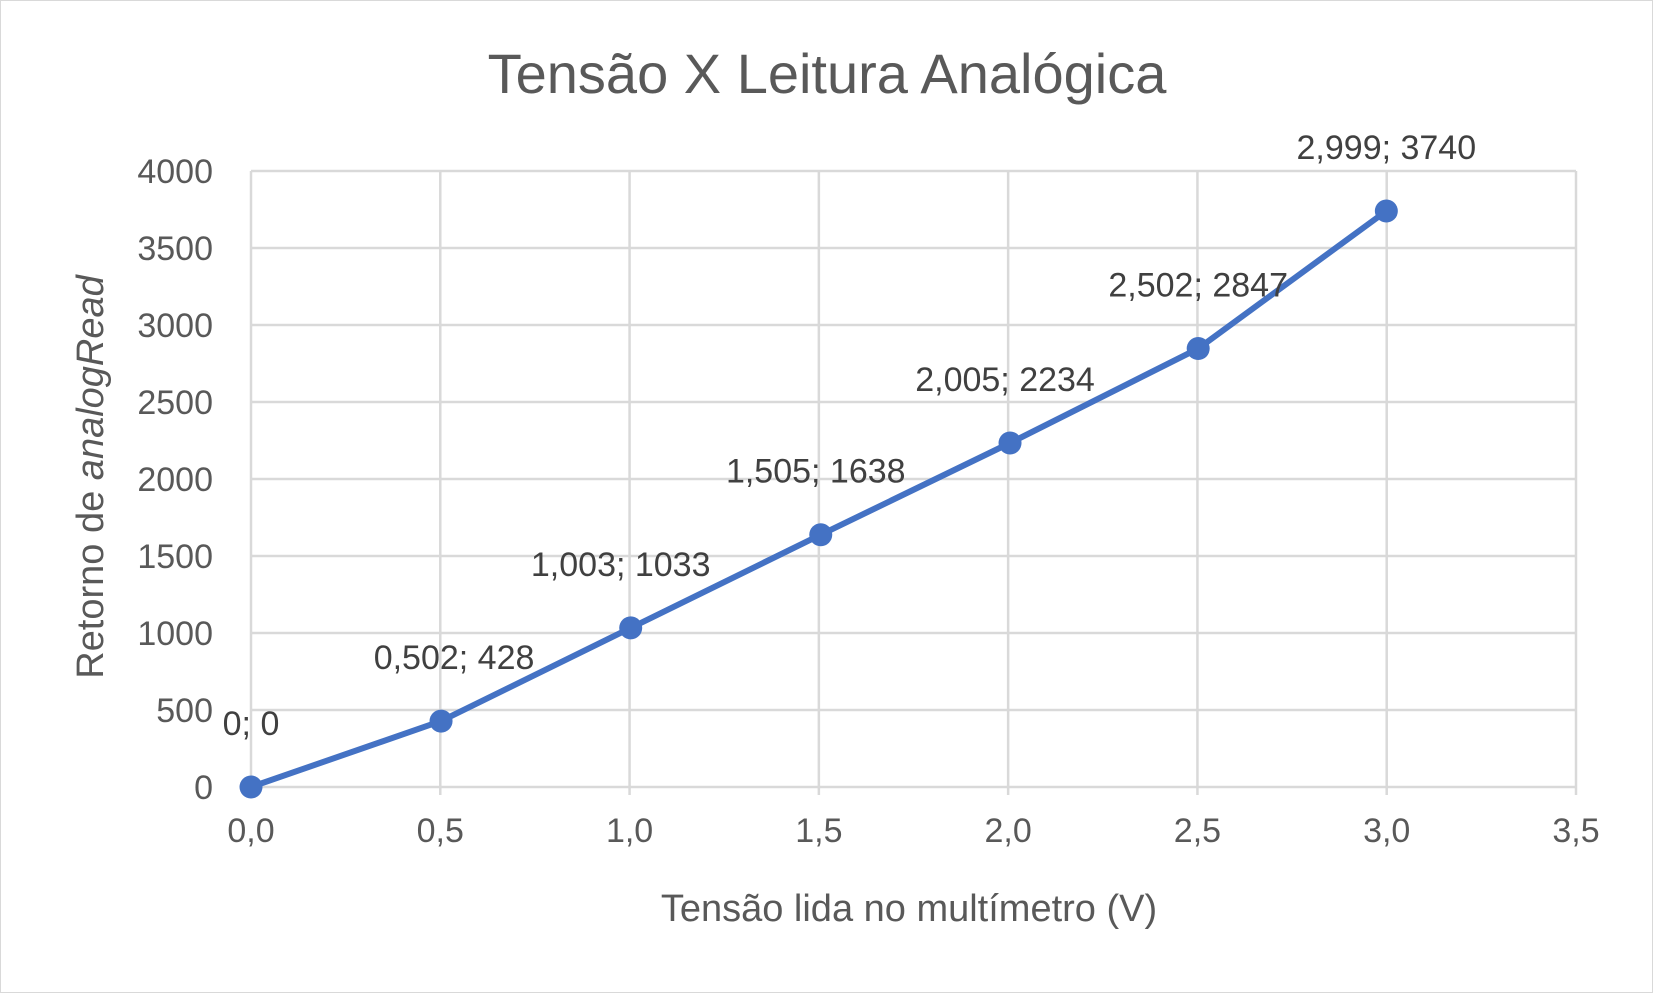  I want to click on data-label: 0,502; 428, so click(454, 658).